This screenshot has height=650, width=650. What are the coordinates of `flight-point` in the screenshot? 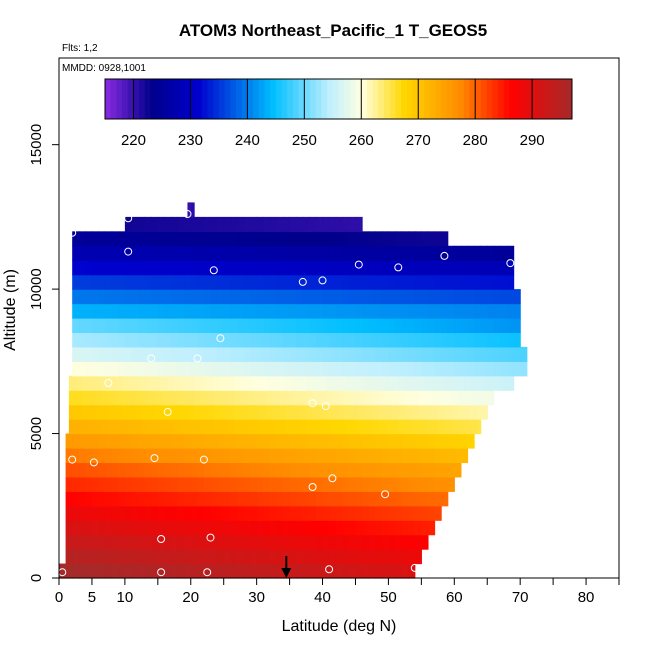 It's located at (358, 264).